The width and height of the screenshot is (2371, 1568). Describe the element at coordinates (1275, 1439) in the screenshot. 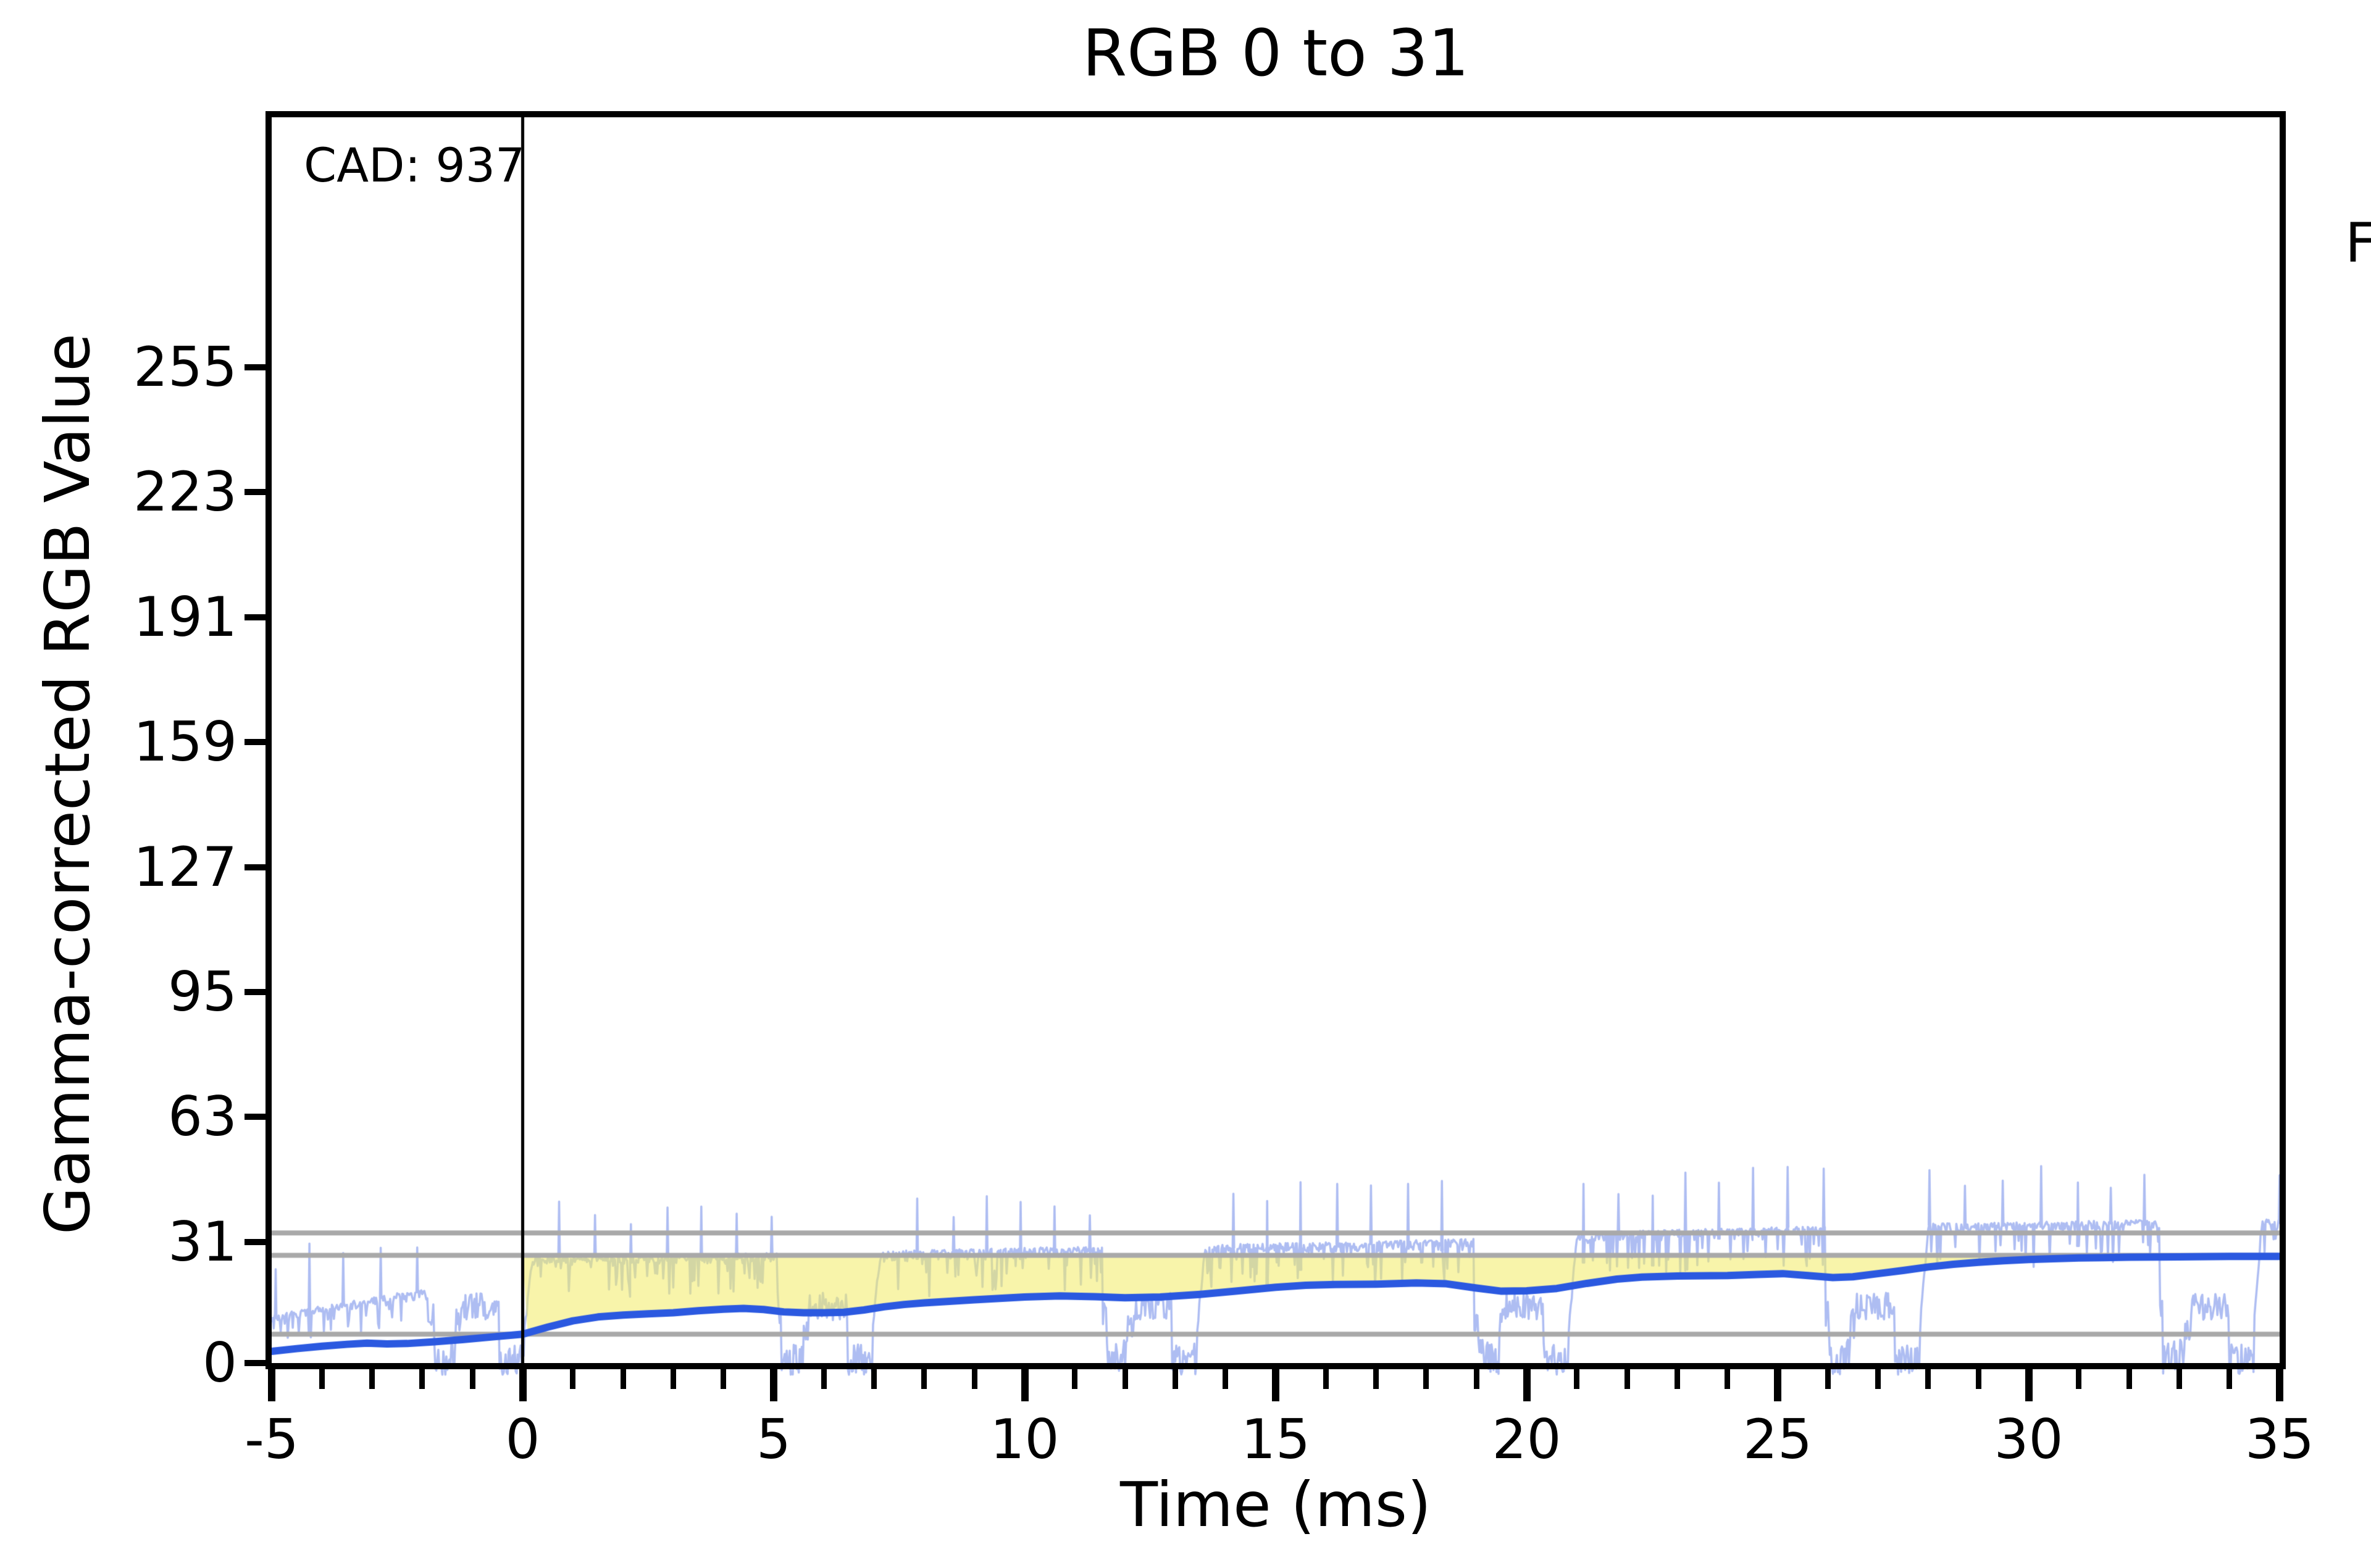

I see `x-axis-tick-label: 15` at that location.